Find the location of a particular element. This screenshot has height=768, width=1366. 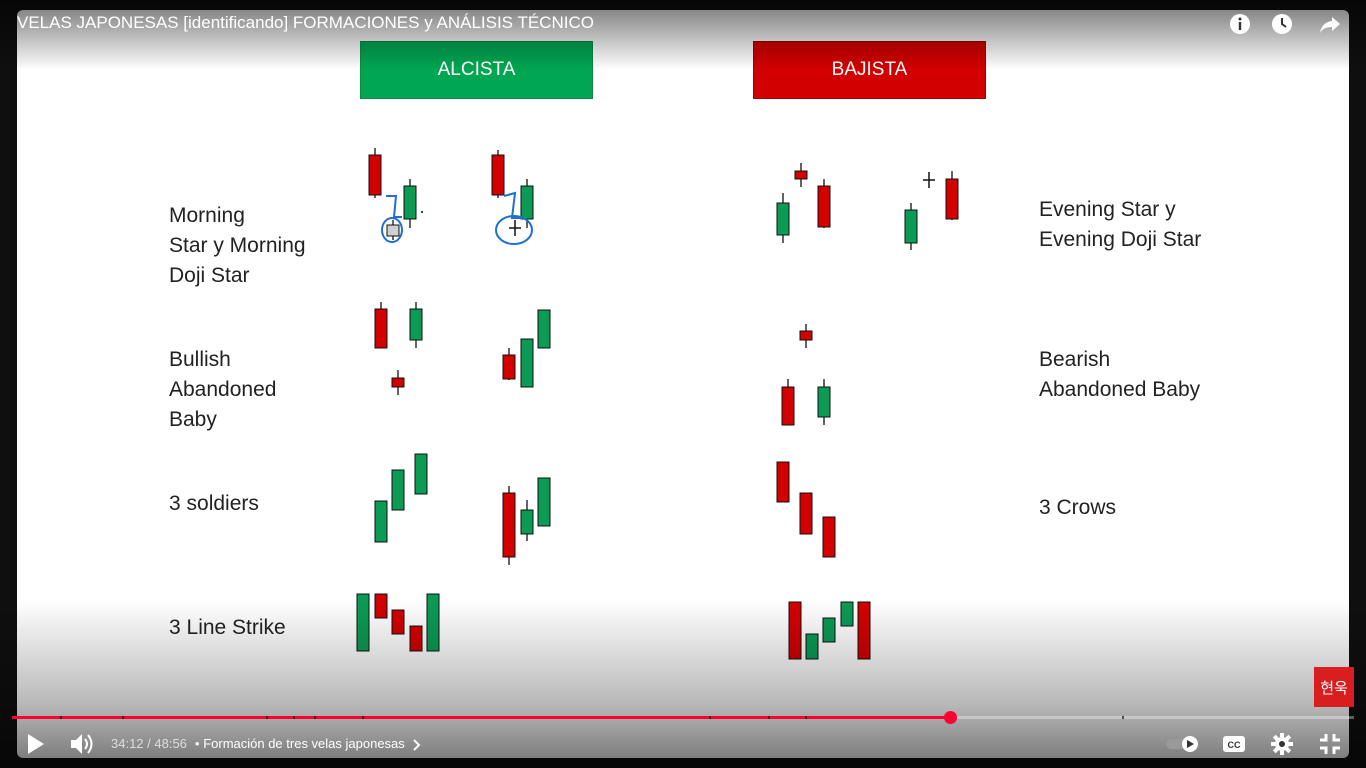

progress-played is located at coordinates (481, 717).